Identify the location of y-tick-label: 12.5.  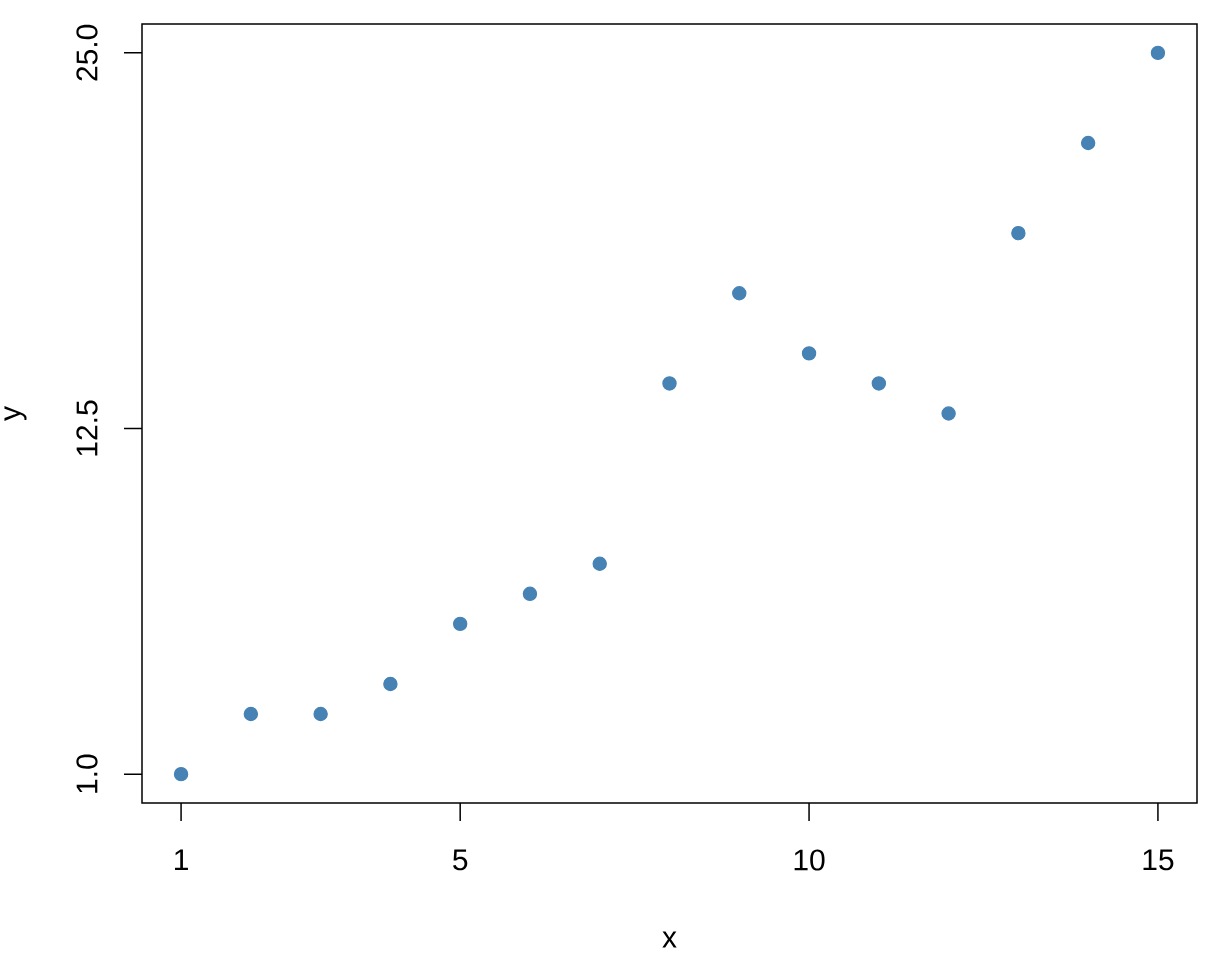
(87, 428).